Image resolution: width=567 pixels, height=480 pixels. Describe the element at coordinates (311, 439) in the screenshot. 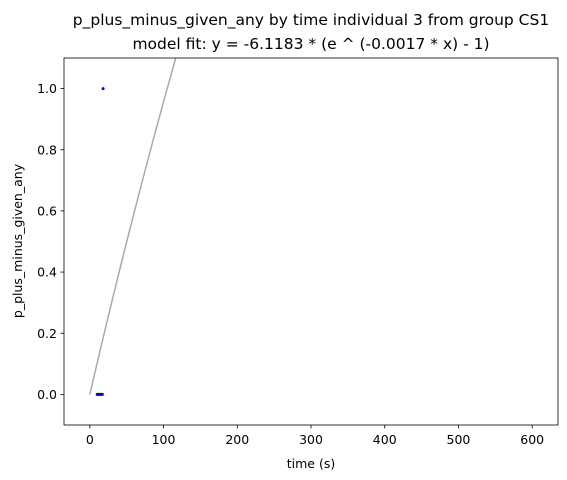

I see `x-tick-label: 300` at that location.